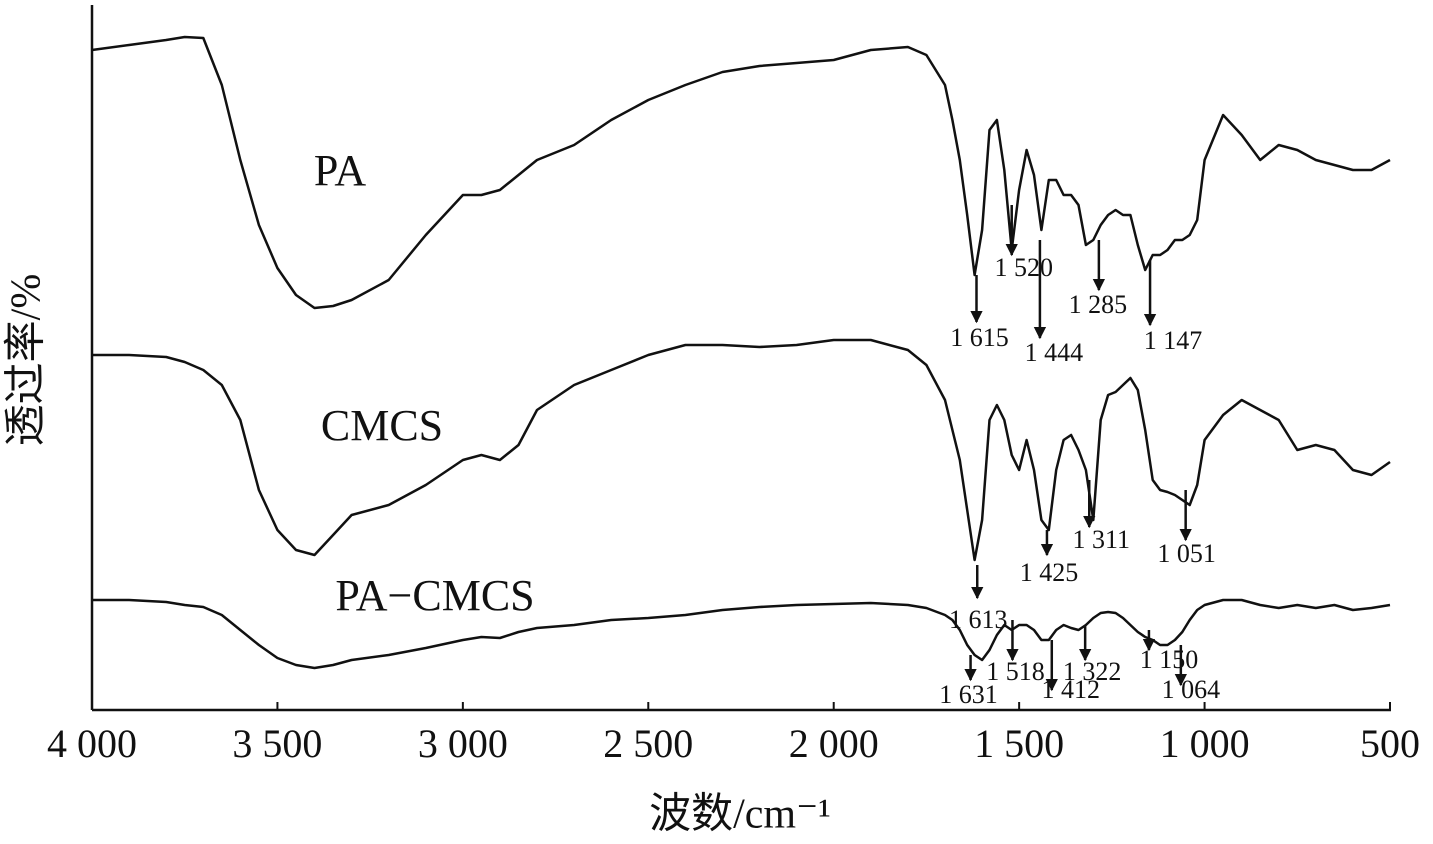  I want to click on annotation-label: 1 518, so click(1015, 671).